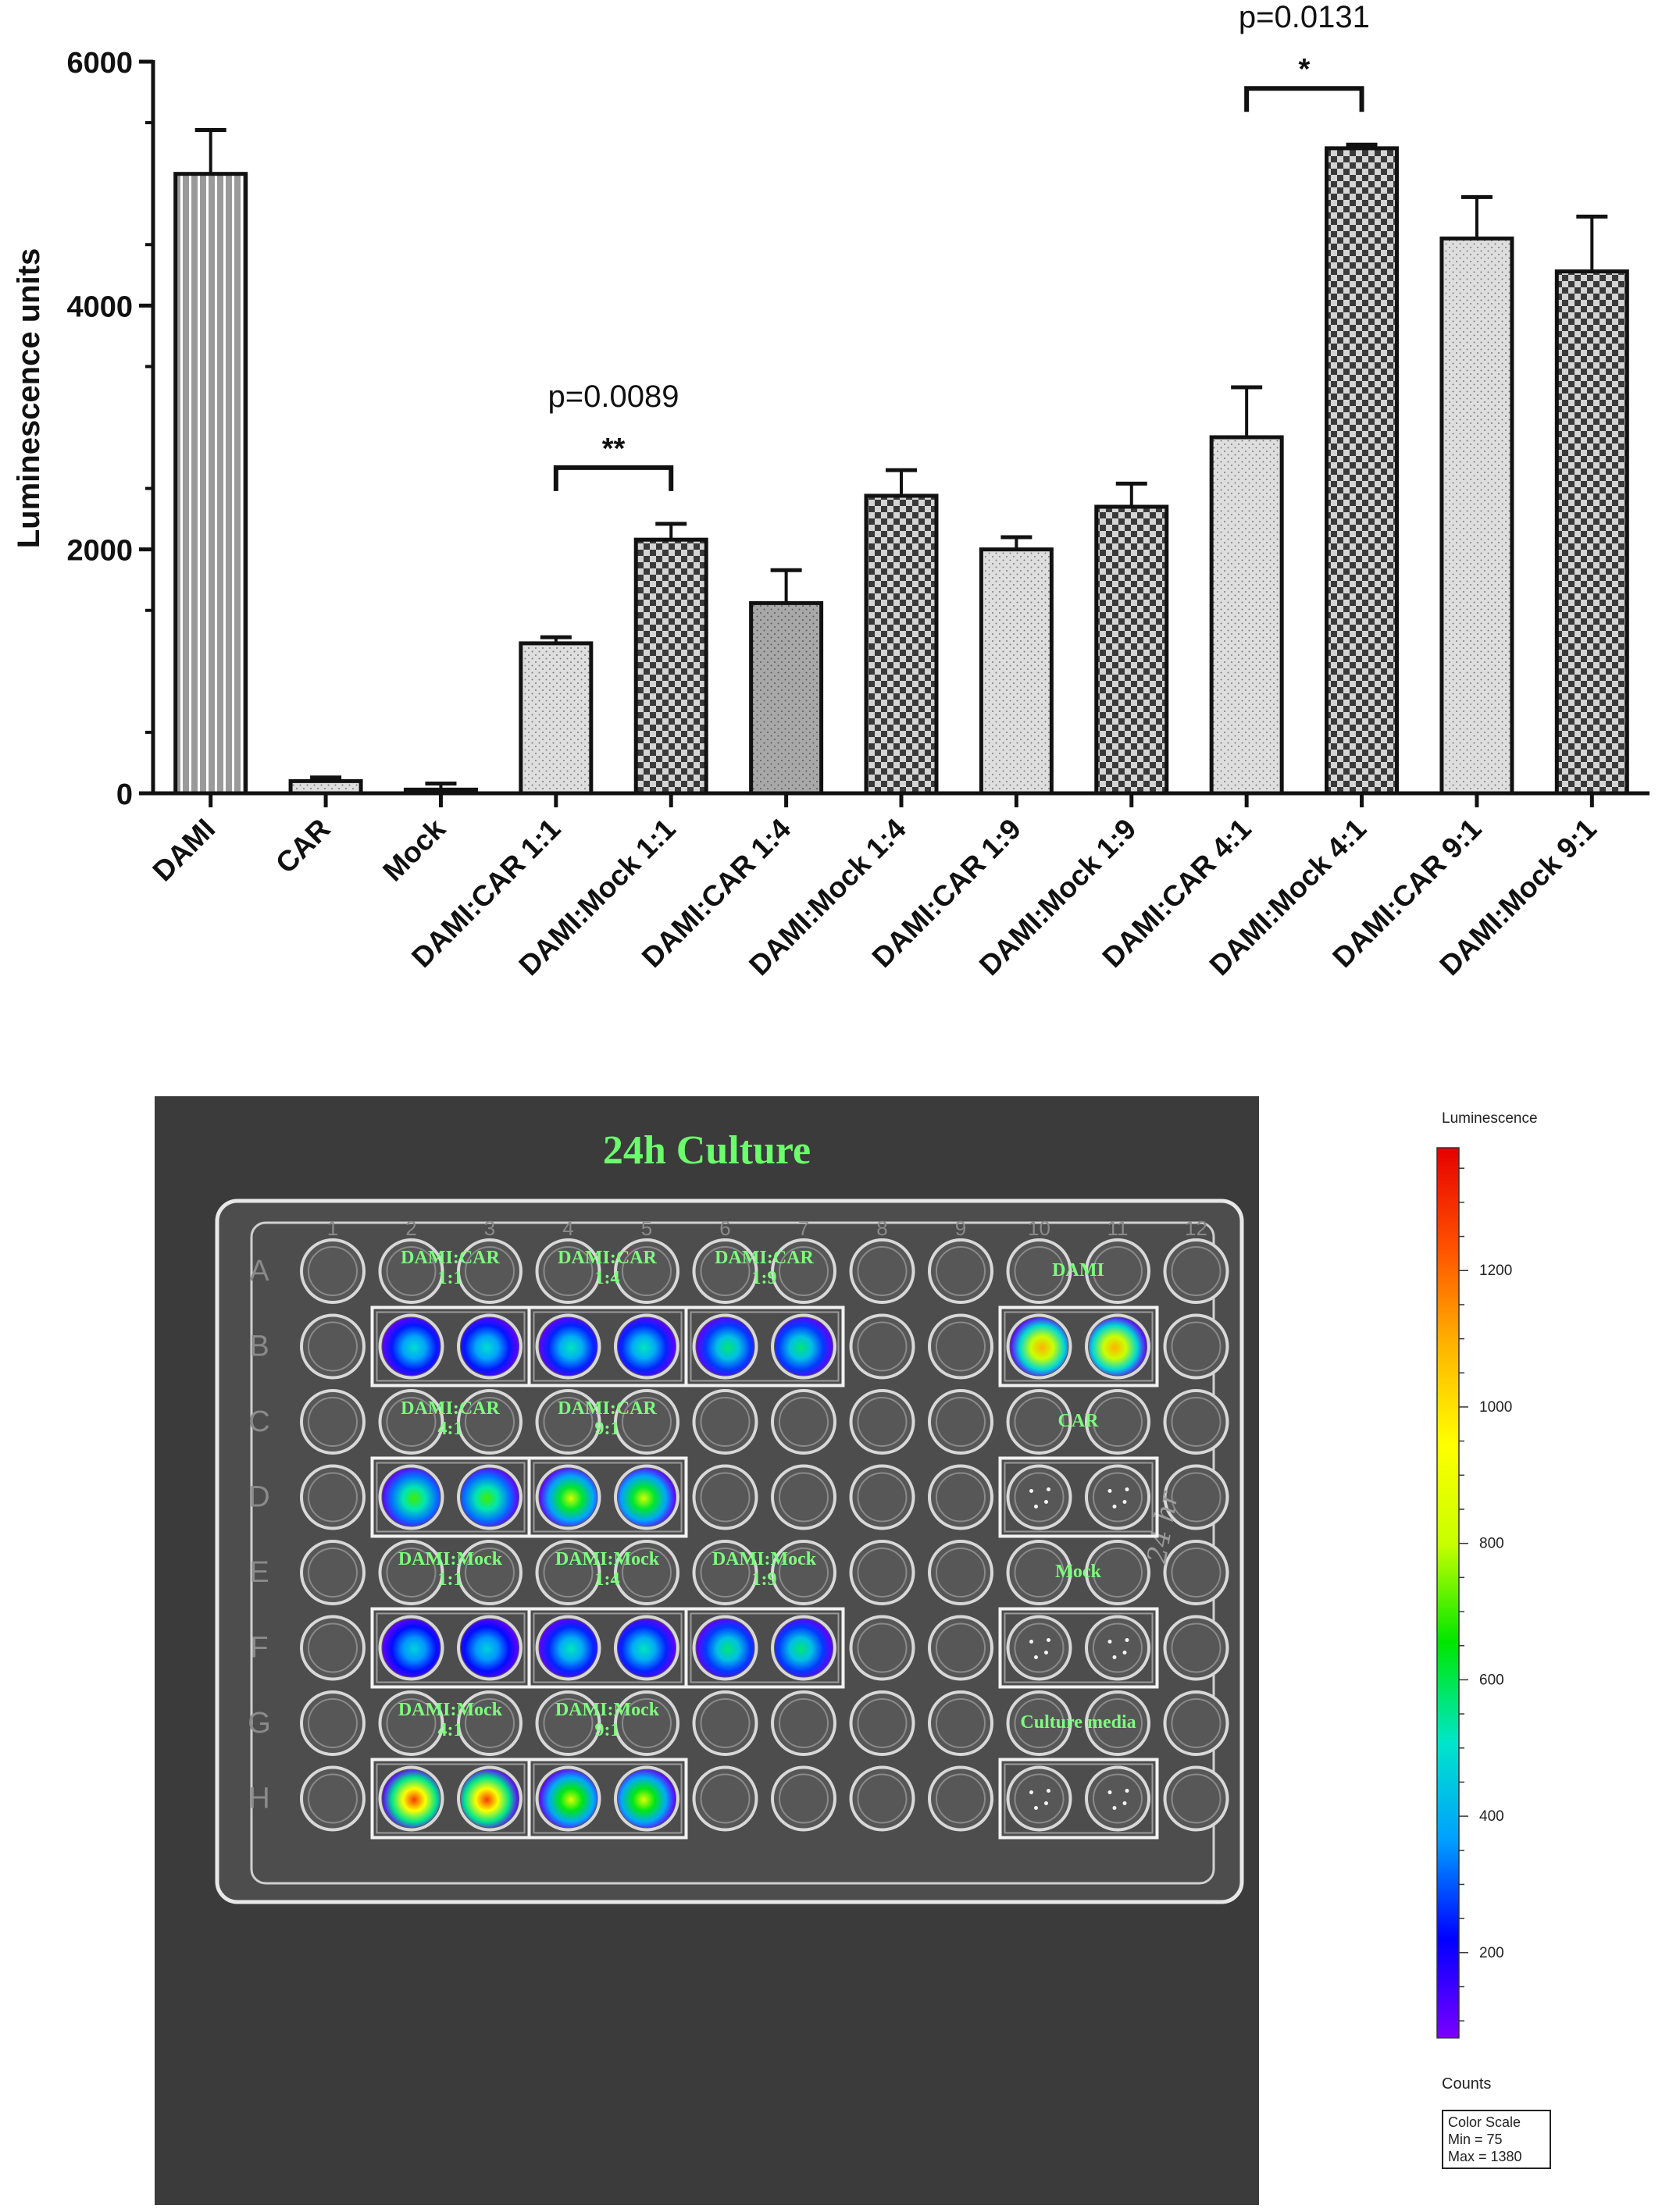  Describe the element at coordinates (764, 1580) in the screenshot. I see `group-label-line2: 1:9` at that location.